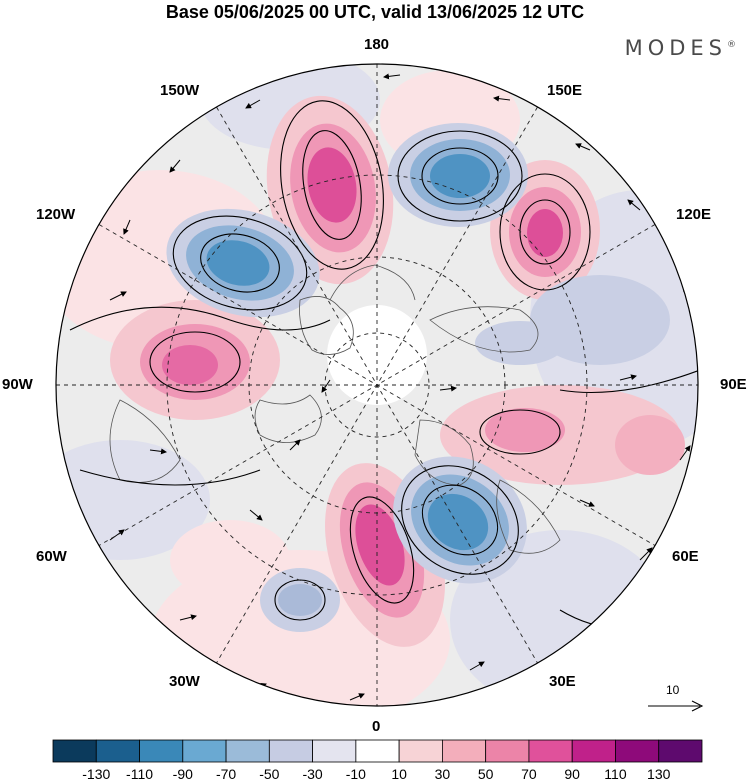 Image resolution: width=750 pixels, height=783 pixels. What do you see at coordinates (180, 90) in the screenshot?
I see `lon-label-150w: 150W` at bounding box center [180, 90].